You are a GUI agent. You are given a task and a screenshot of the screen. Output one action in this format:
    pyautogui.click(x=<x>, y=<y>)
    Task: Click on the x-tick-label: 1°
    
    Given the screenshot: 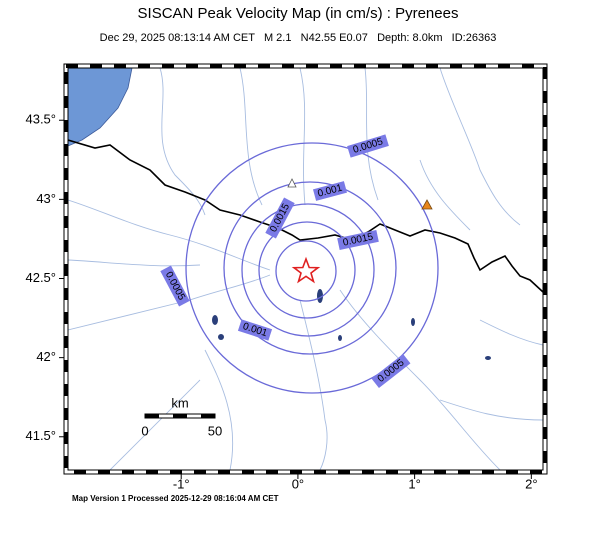 What is the action you would take?
    pyautogui.click(x=414, y=483)
    